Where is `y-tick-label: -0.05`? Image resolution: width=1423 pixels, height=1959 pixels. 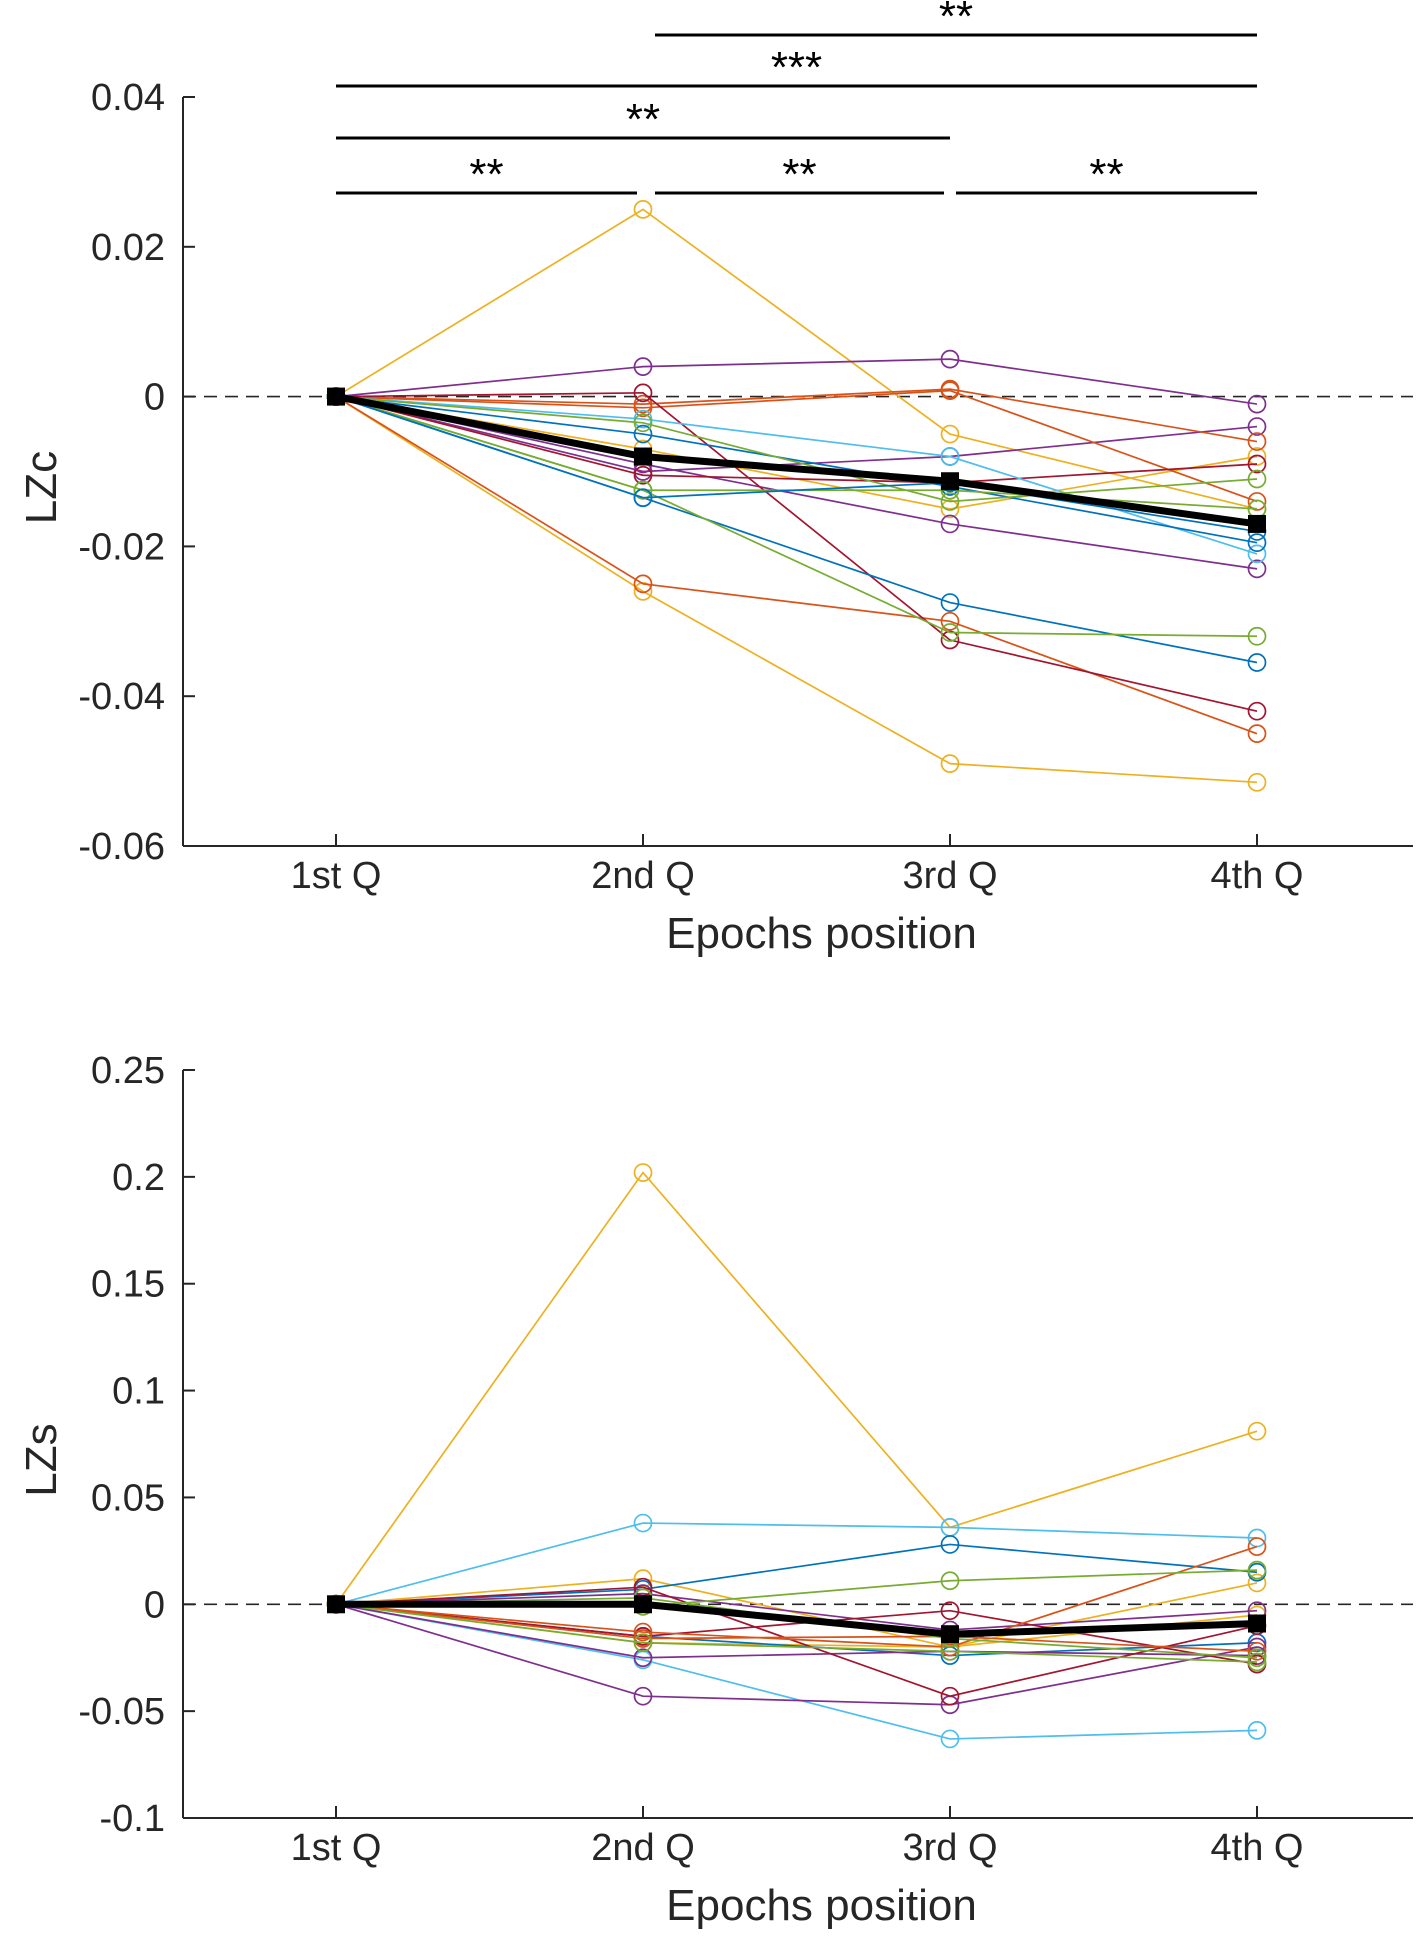 y-tick-label: -0.05 is located at coordinates (121, 1712).